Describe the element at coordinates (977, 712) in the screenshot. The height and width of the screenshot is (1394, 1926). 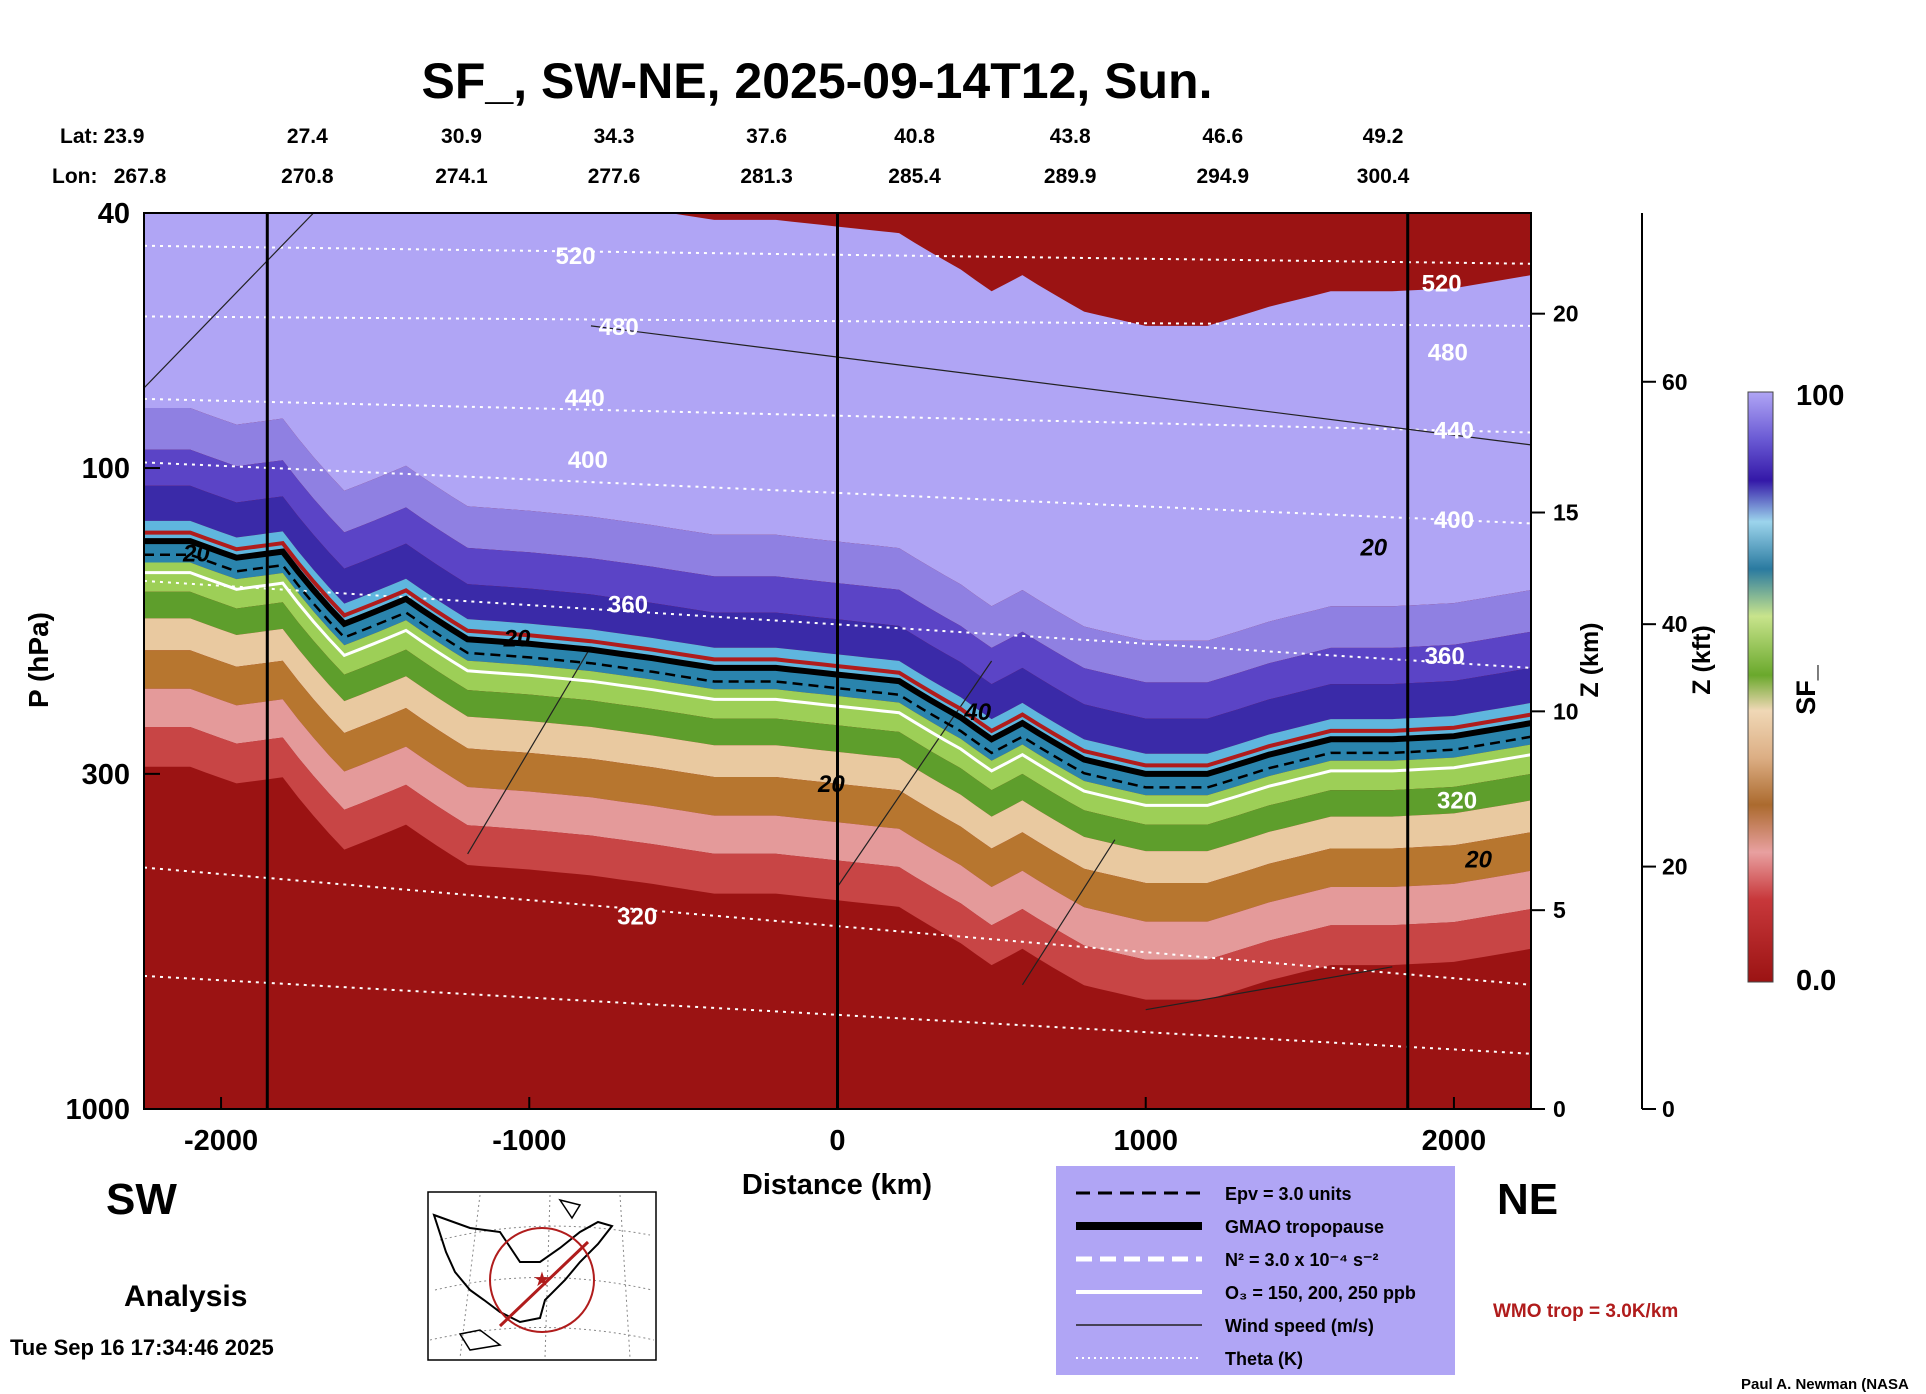
I see `wind-label: 40` at that location.